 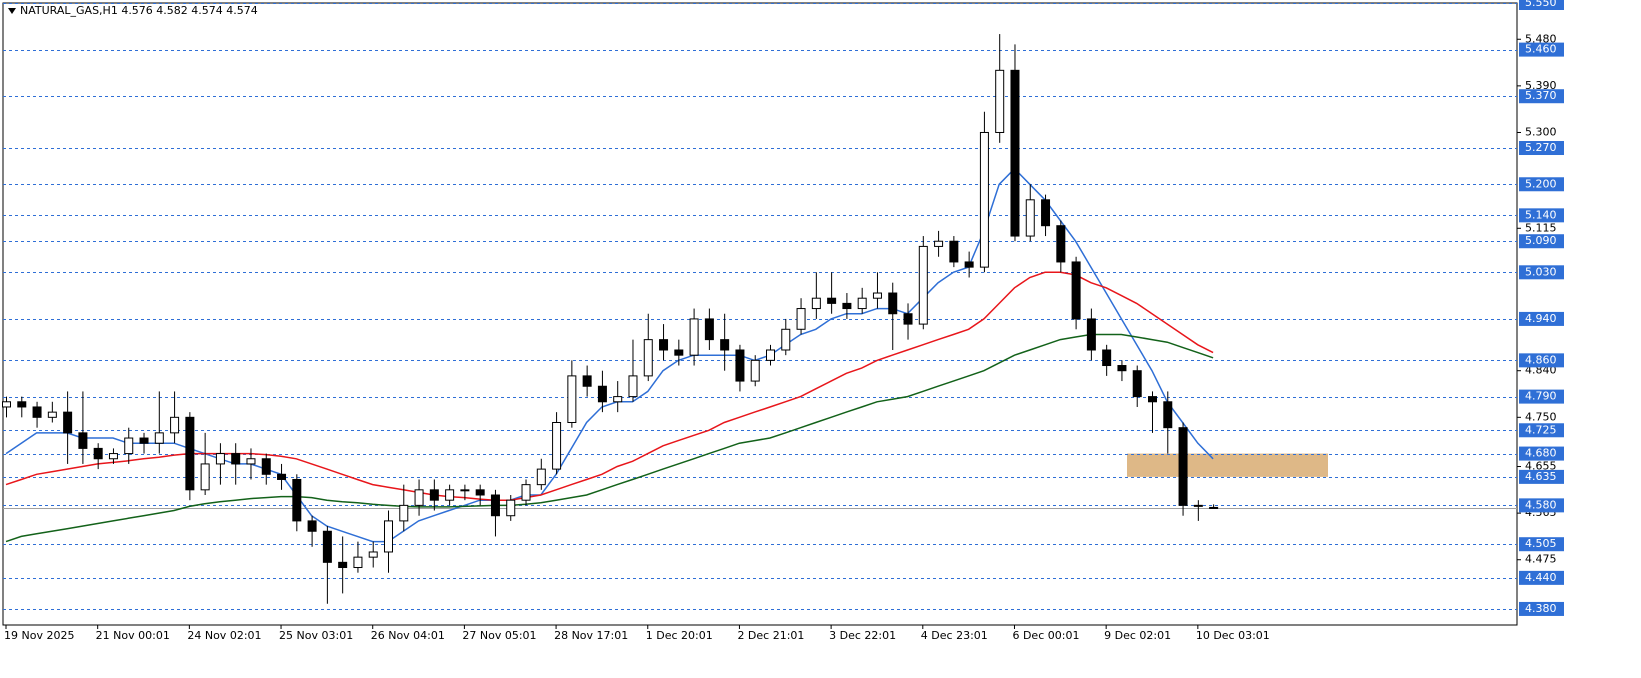 I want to click on level-label: 4.725, so click(x=1541, y=429).